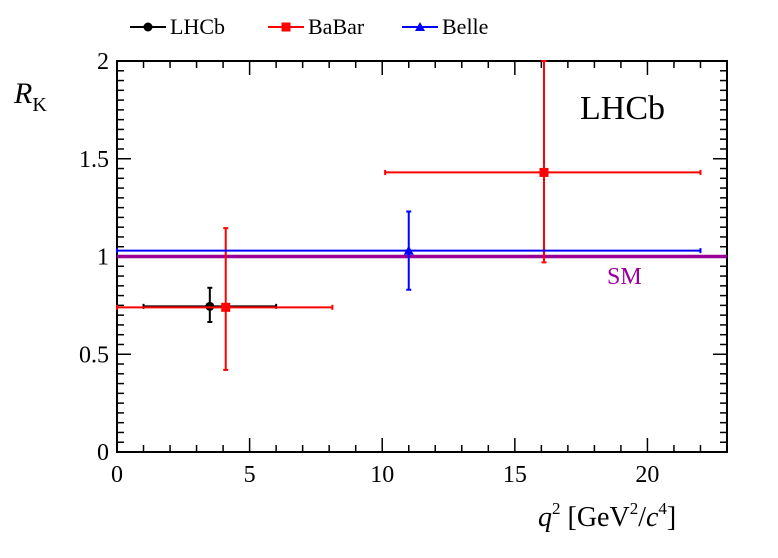  I want to click on legend-marker-belle, so click(420, 26).